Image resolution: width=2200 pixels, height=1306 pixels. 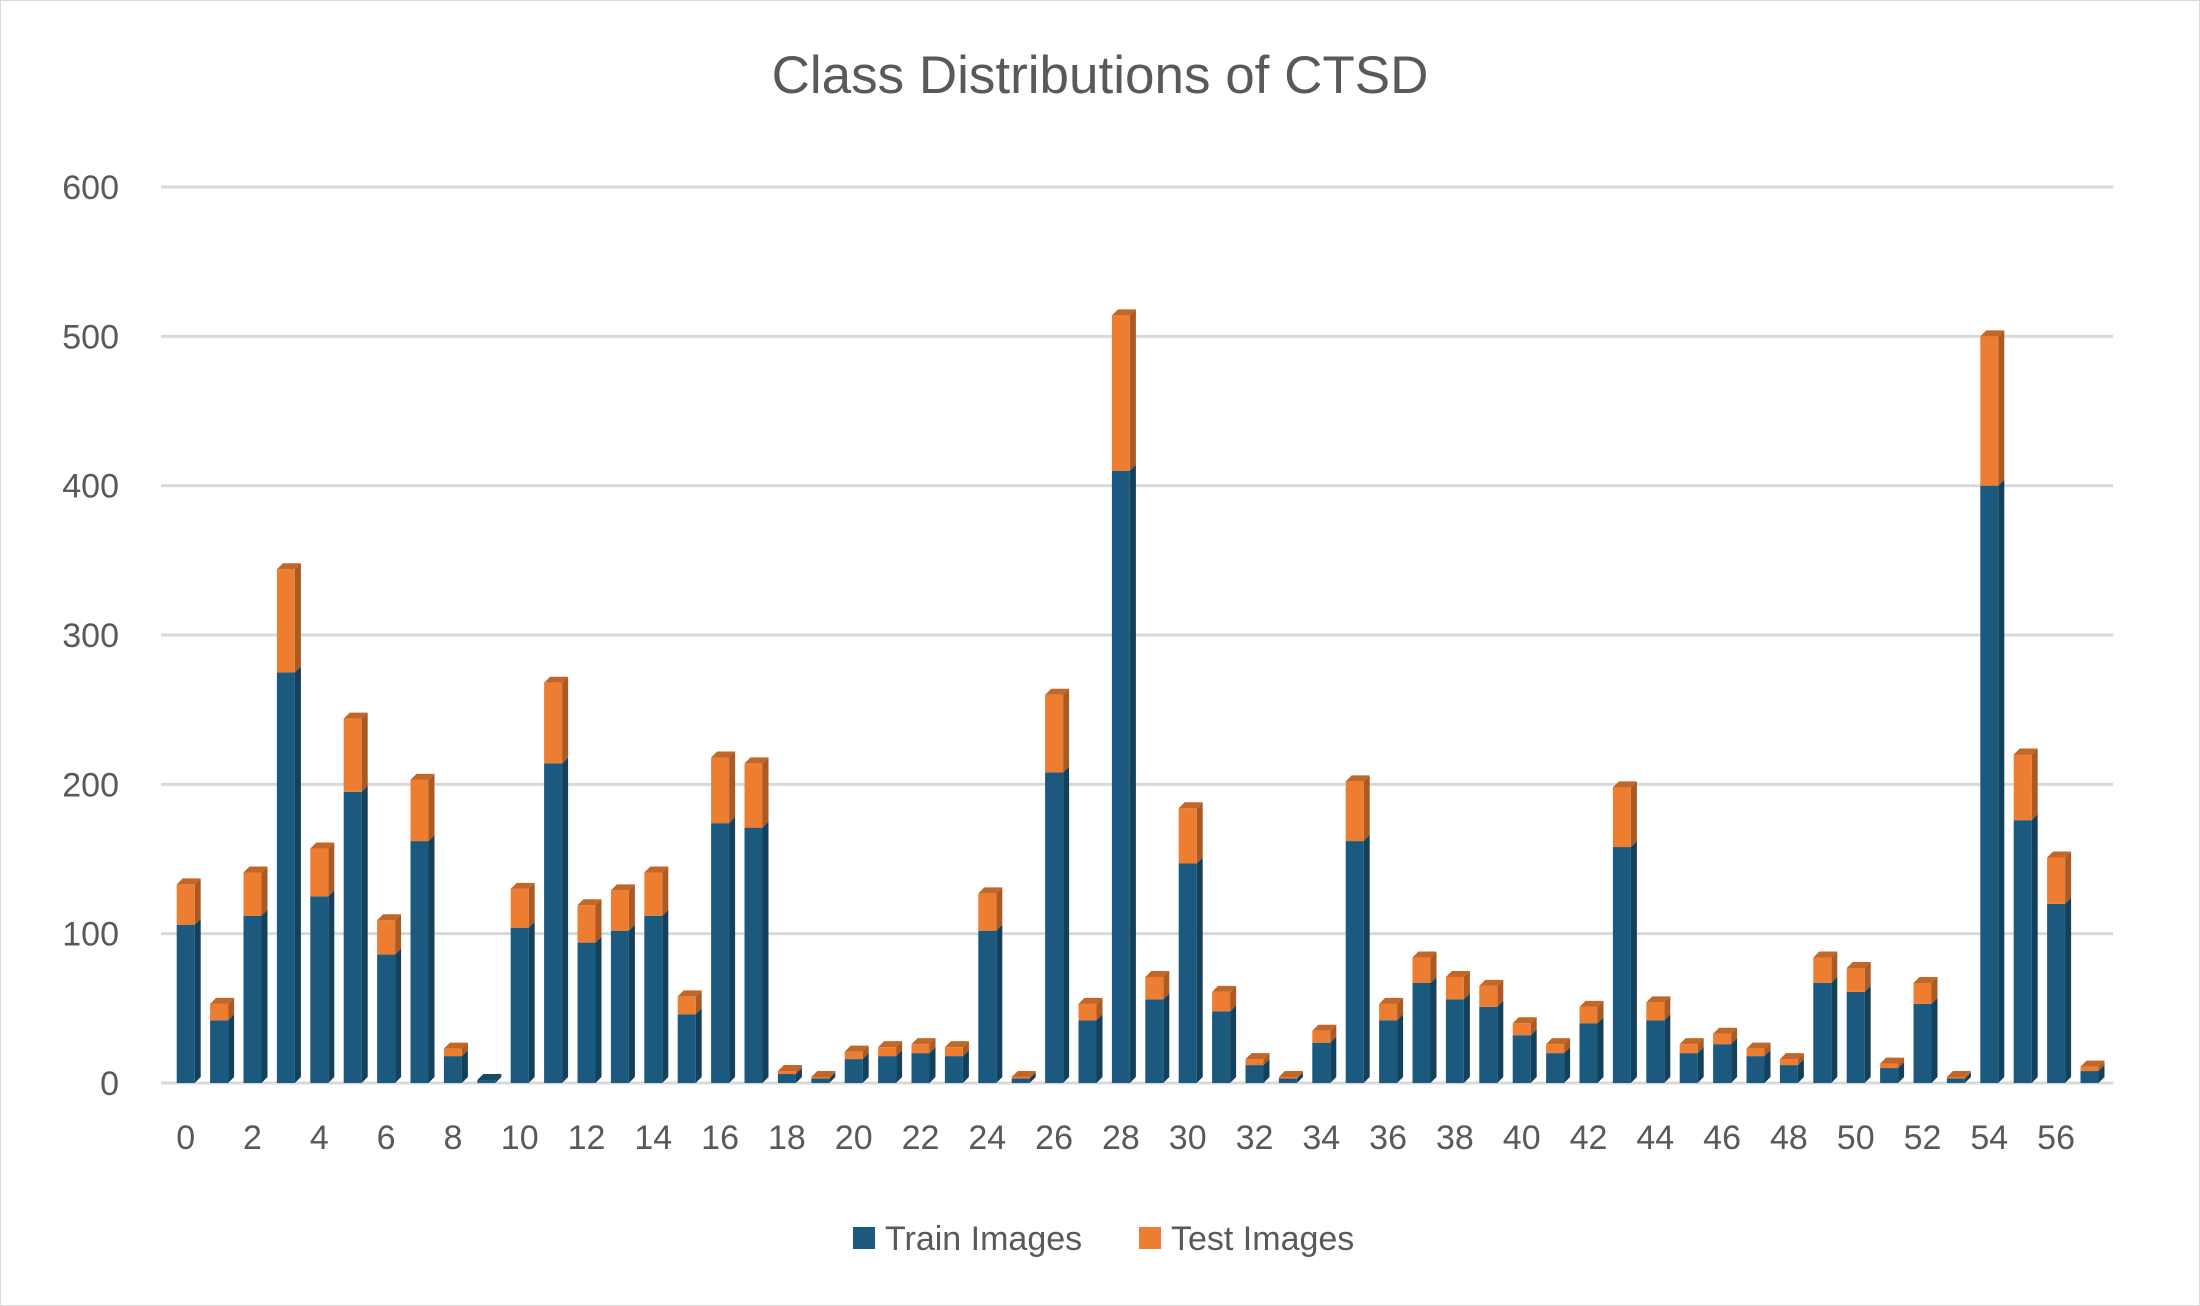 I want to click on x-tick-label: 46, so click(x=1722, y=1138).